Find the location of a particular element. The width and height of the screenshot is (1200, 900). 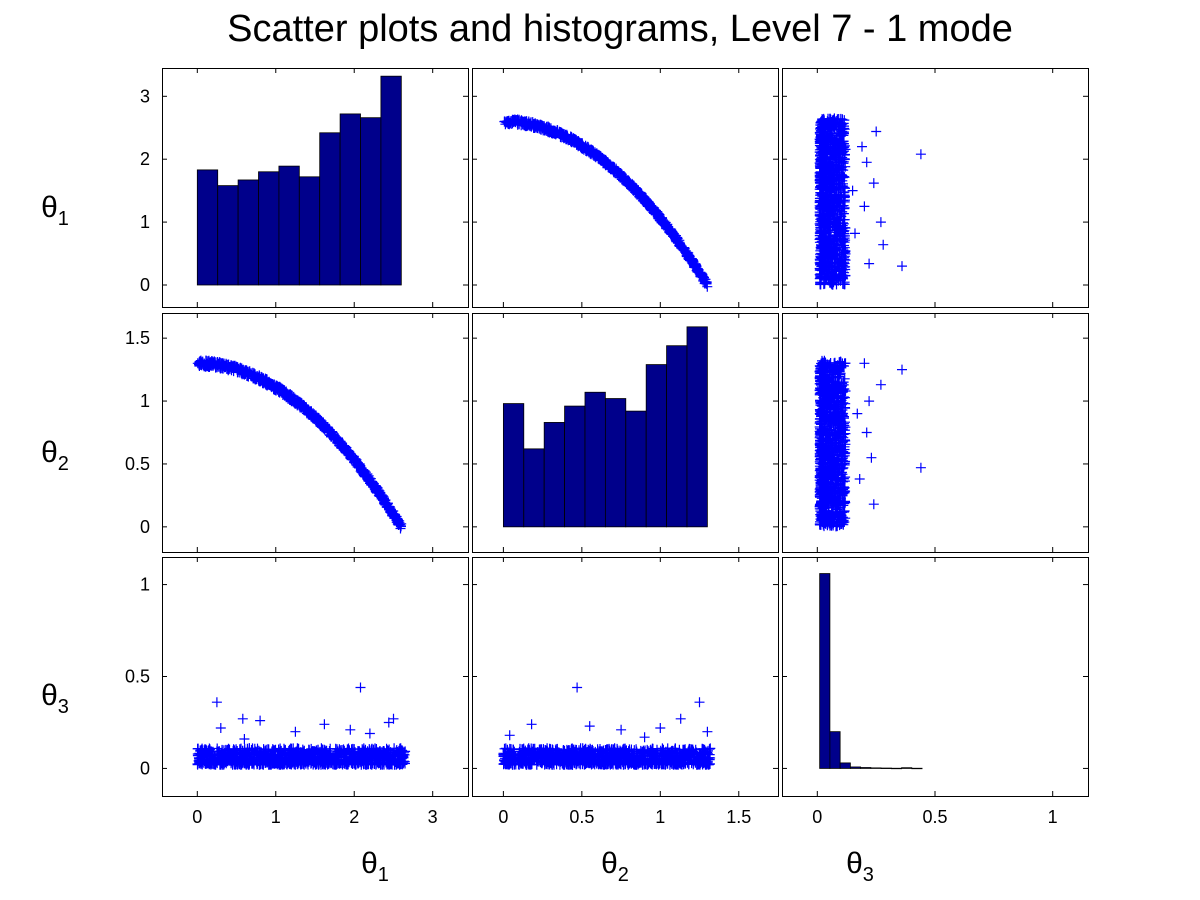

y-tick-label: 0 is located at coordinates (145, 285).